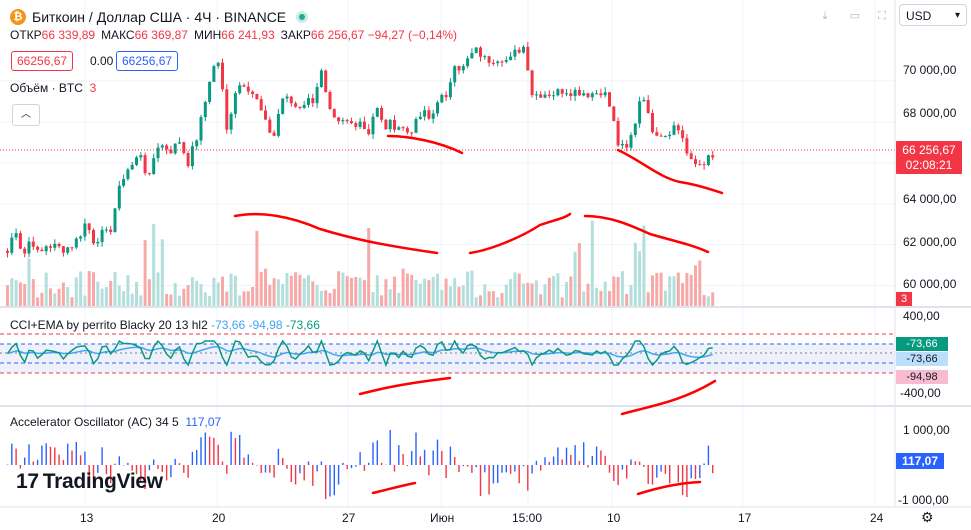 The width and height of the screenshot is (971, 530). I want to click on tradingview-logo: 17 TradingView, so click(89, 482).